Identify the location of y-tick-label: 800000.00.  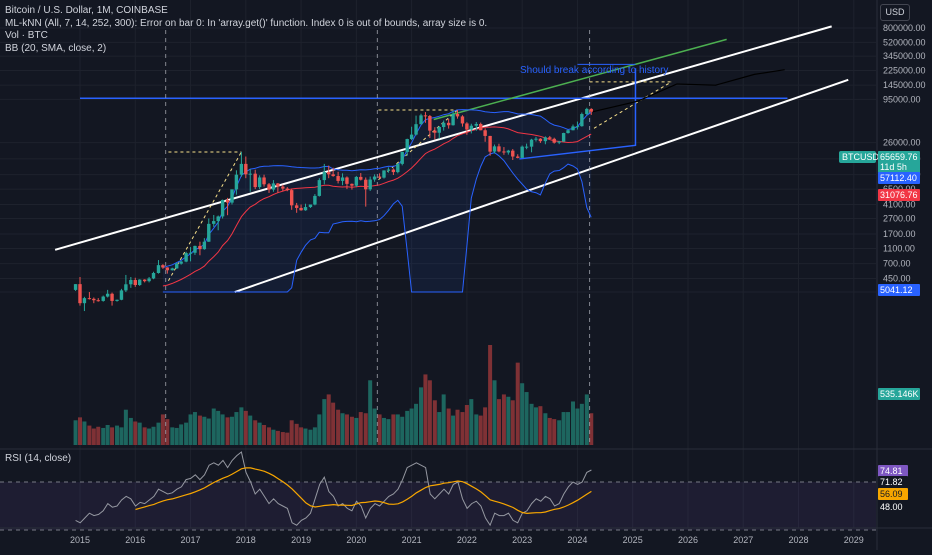
(904, 28).